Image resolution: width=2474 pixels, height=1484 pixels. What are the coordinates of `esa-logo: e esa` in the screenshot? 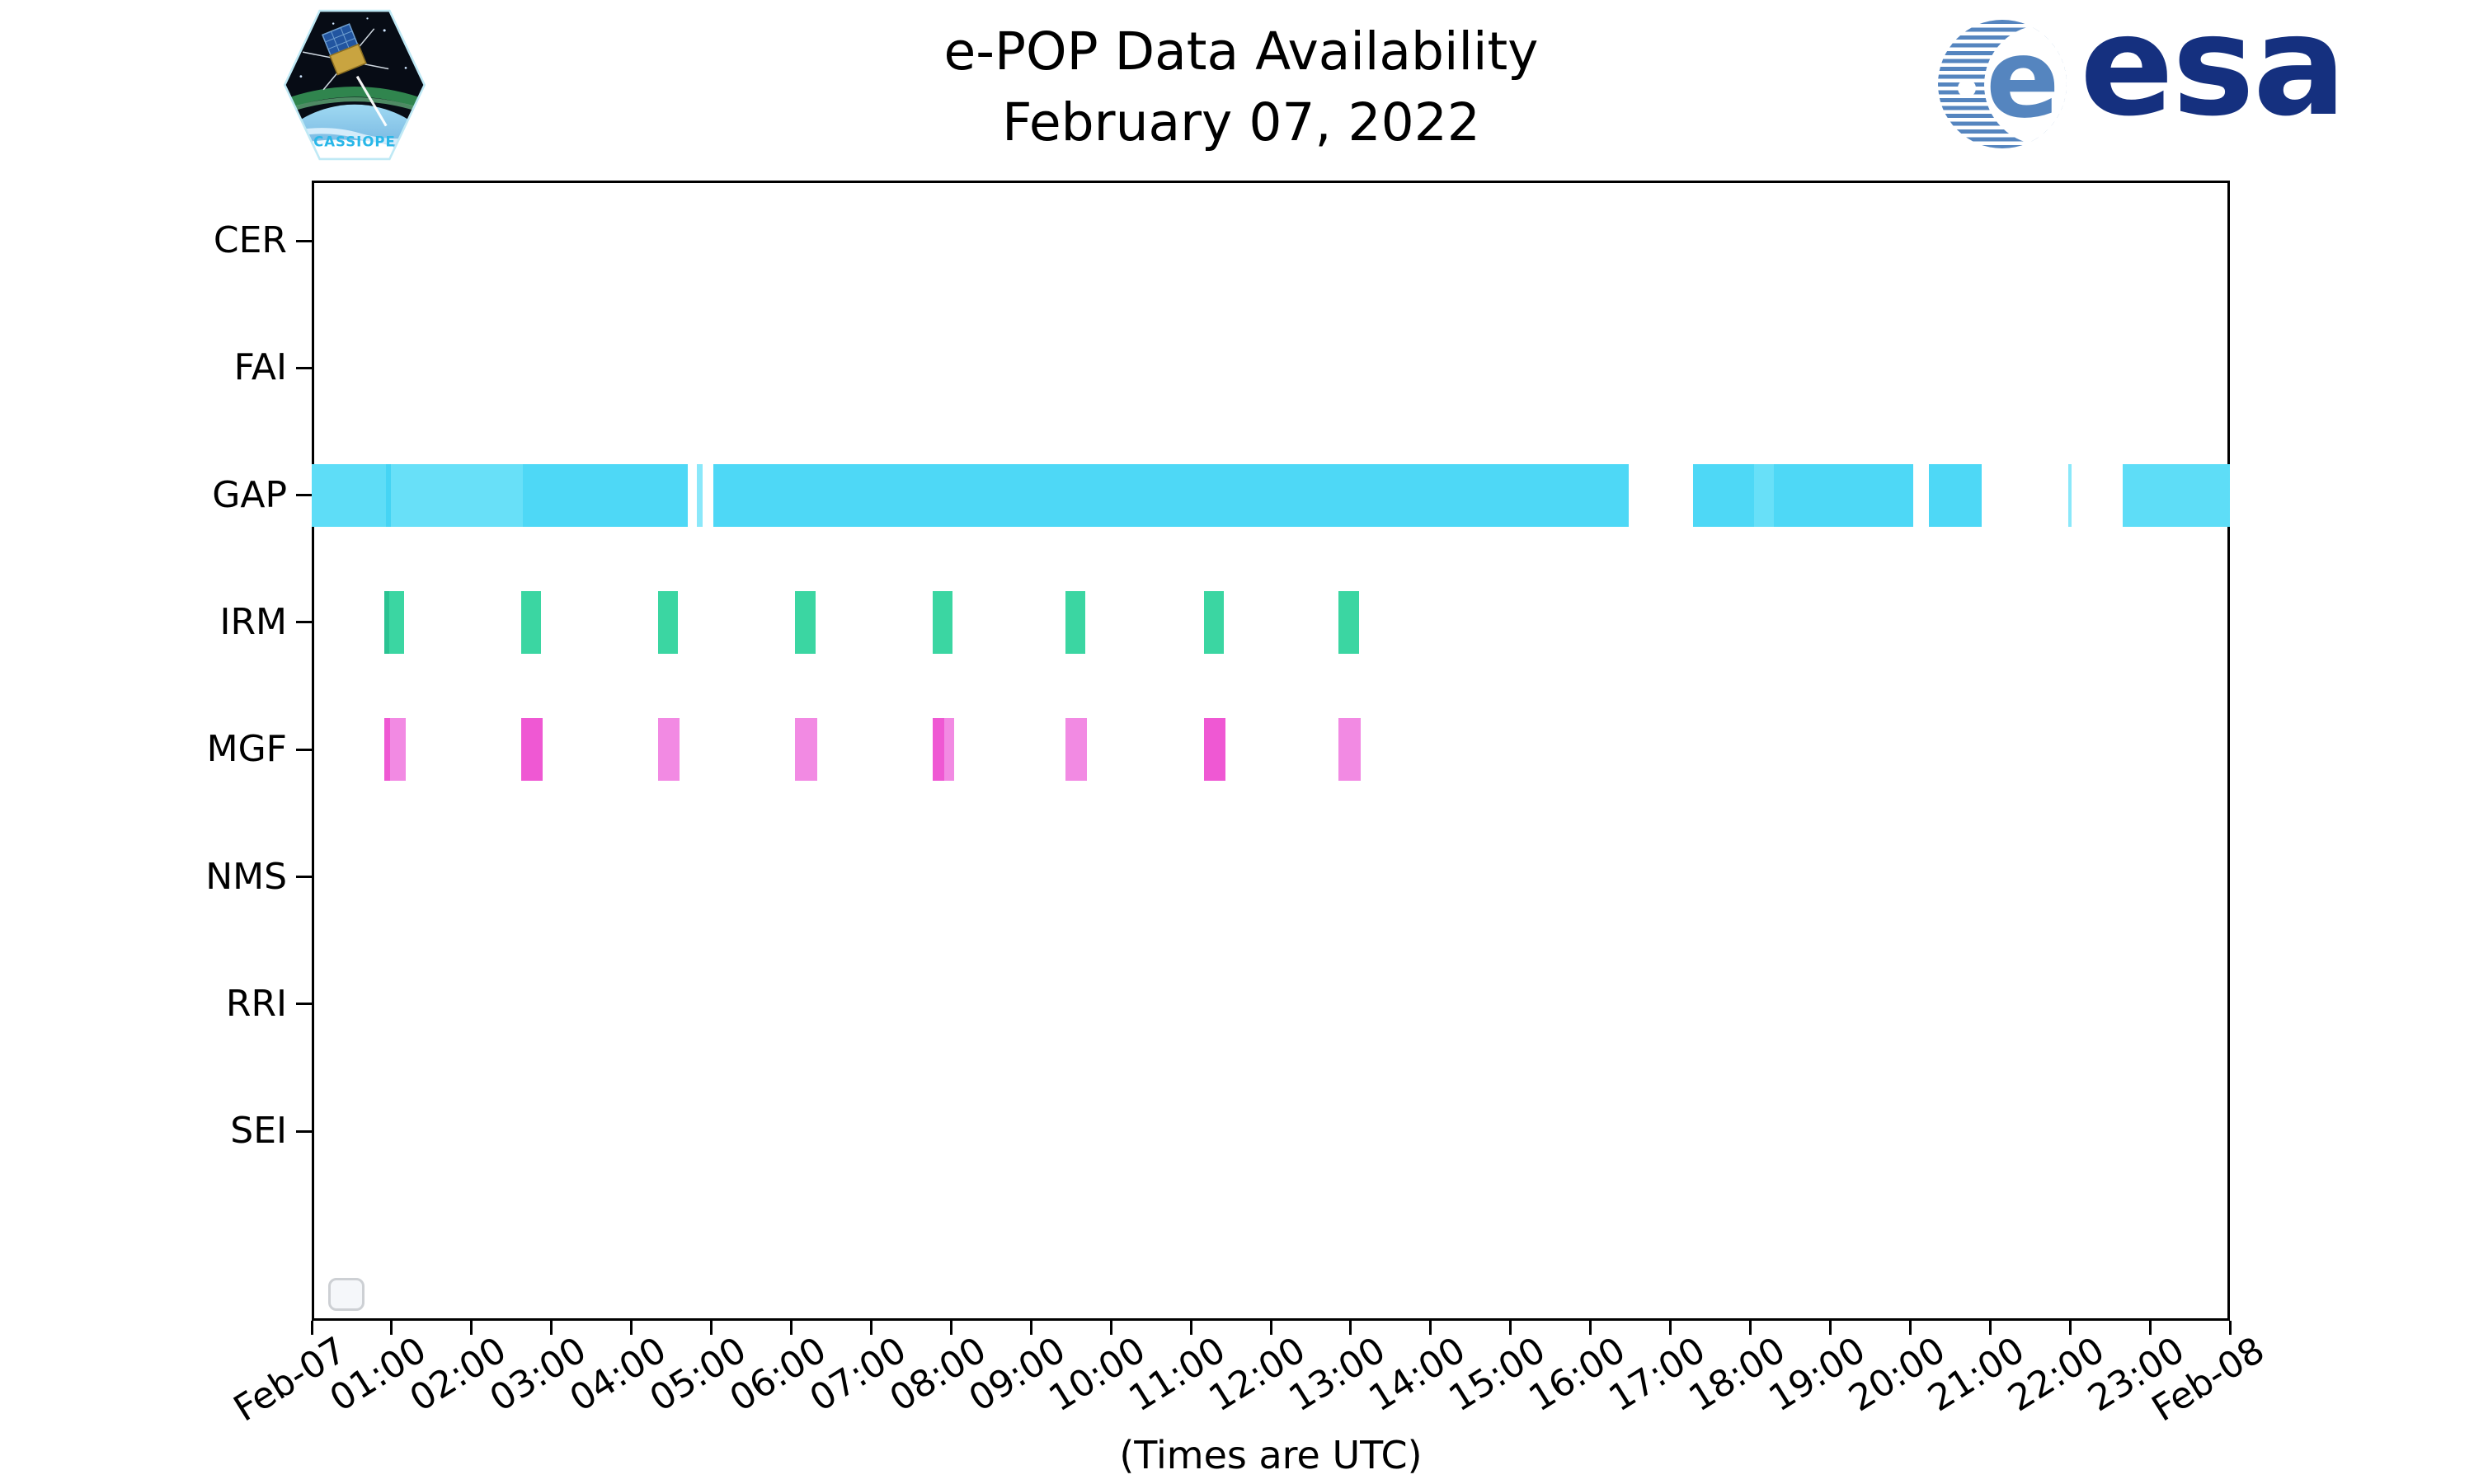 It's located at (2142, 79).